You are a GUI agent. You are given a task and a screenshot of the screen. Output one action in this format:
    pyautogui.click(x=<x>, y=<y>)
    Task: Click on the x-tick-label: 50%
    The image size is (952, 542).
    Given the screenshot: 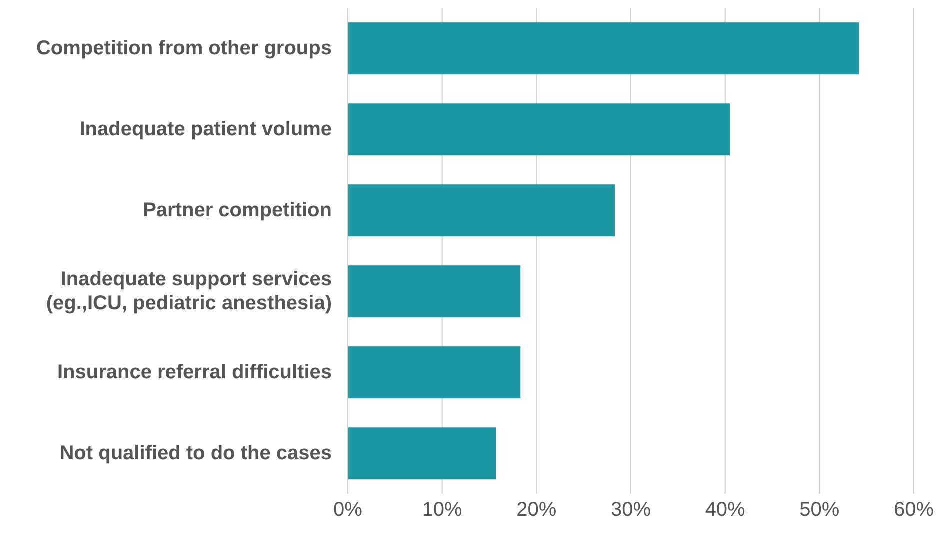 What is the action you would take?
    pyautogui.click(x=820, y=510)
    